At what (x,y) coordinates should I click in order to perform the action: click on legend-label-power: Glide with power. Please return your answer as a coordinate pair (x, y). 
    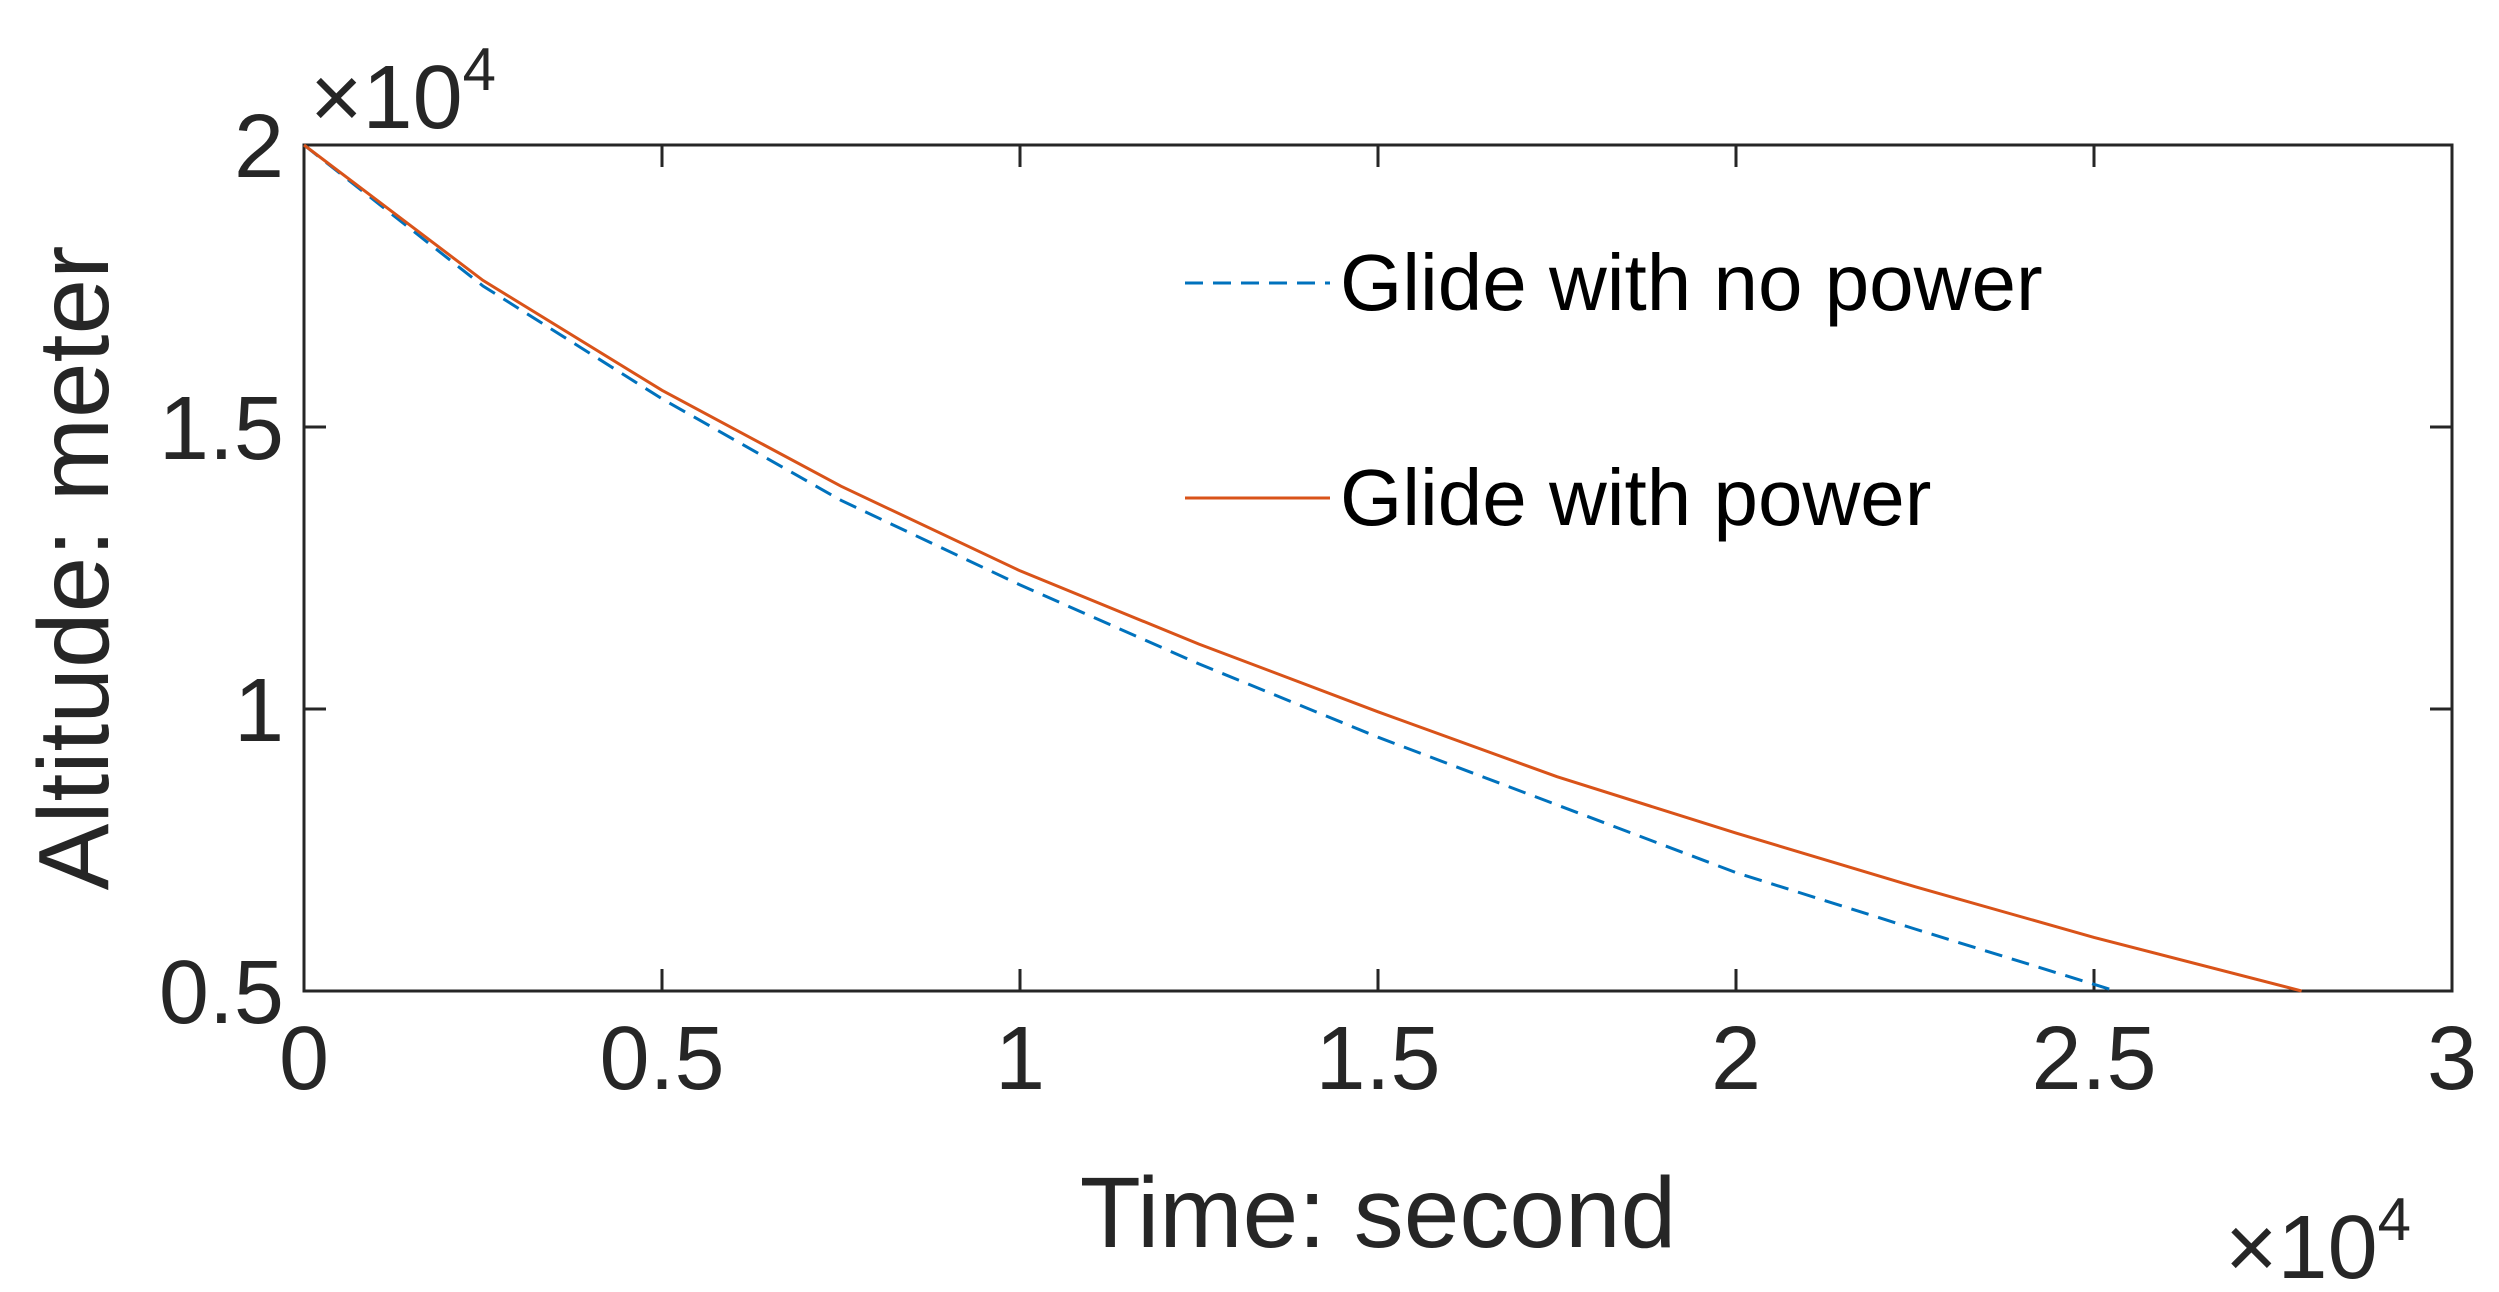
    Looking at the image, I should click on (1635, 497).